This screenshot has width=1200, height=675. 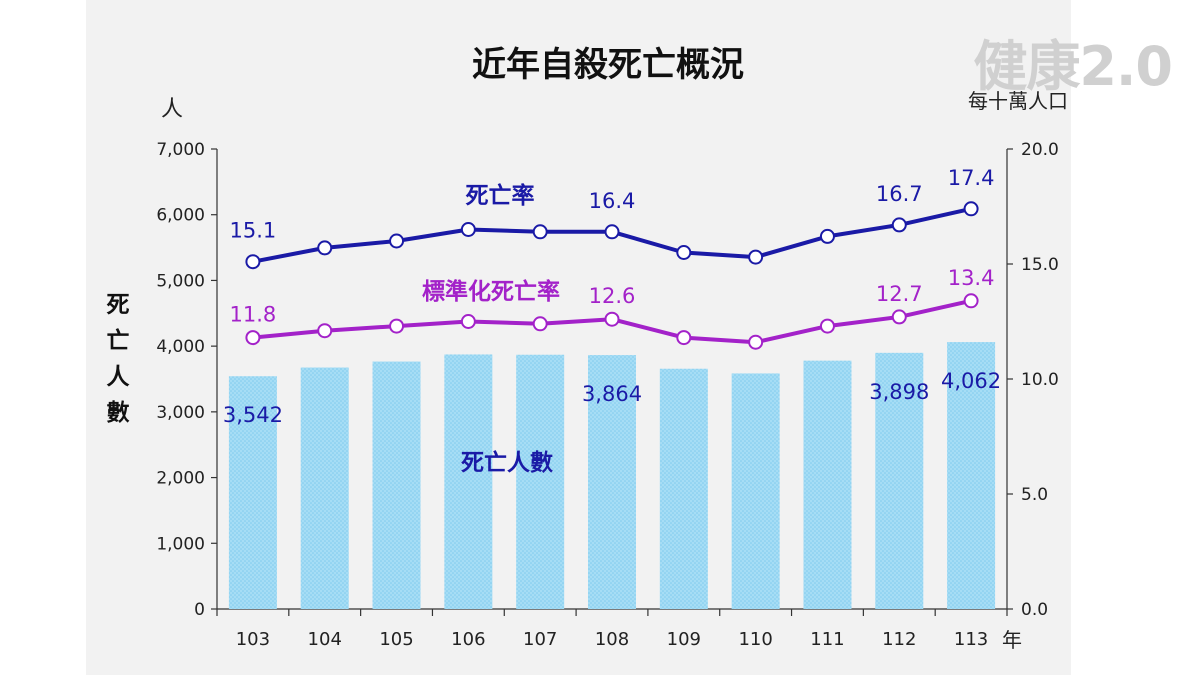 I want to click on left-tick-label: 1,000, so click(x=180, y=544).